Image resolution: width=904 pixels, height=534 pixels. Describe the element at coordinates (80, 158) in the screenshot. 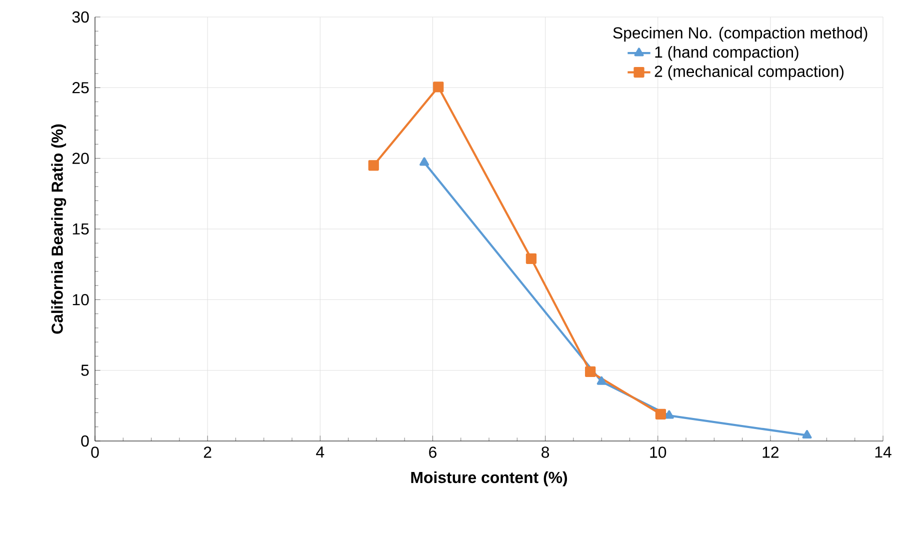

I see `y-tick-label: 20` at that location.